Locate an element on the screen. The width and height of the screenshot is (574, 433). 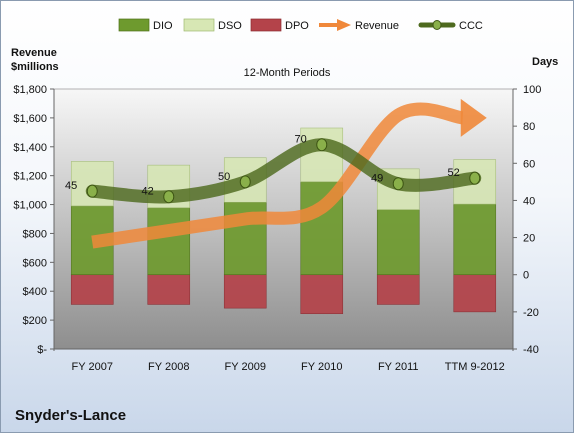
legend-arrowhead is located at coordinates (344, 25).